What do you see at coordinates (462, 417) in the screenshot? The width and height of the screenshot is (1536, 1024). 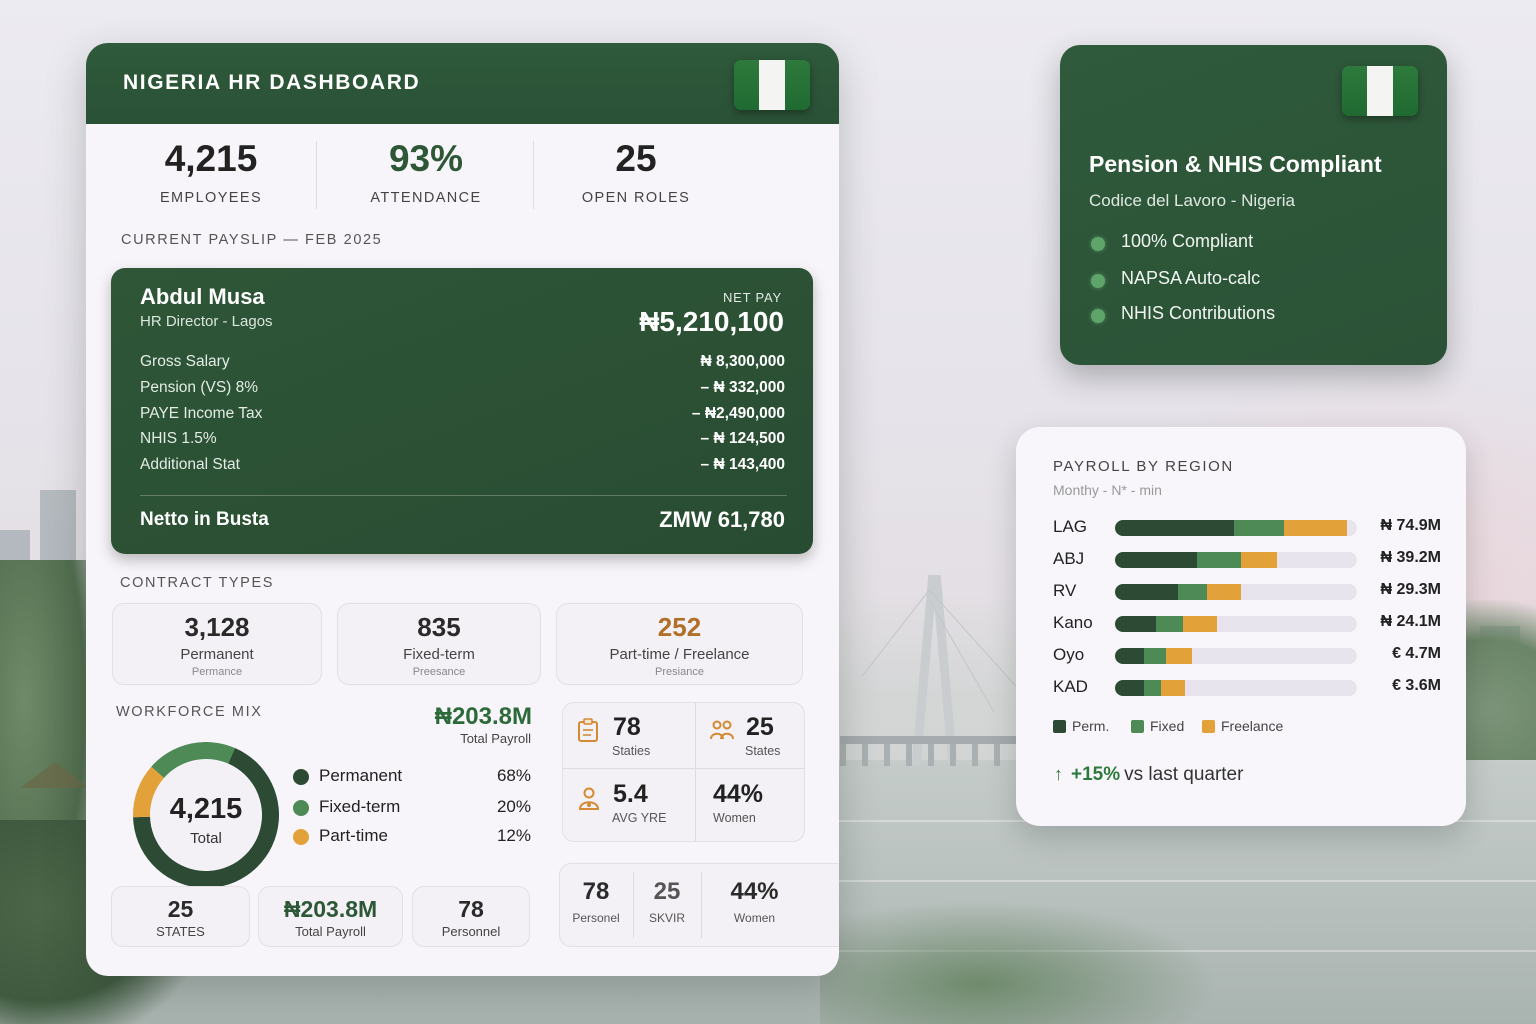 I see `payslip-line: PAYE Income Tax – ₦2,490,000` at bounding box center [462, 417].